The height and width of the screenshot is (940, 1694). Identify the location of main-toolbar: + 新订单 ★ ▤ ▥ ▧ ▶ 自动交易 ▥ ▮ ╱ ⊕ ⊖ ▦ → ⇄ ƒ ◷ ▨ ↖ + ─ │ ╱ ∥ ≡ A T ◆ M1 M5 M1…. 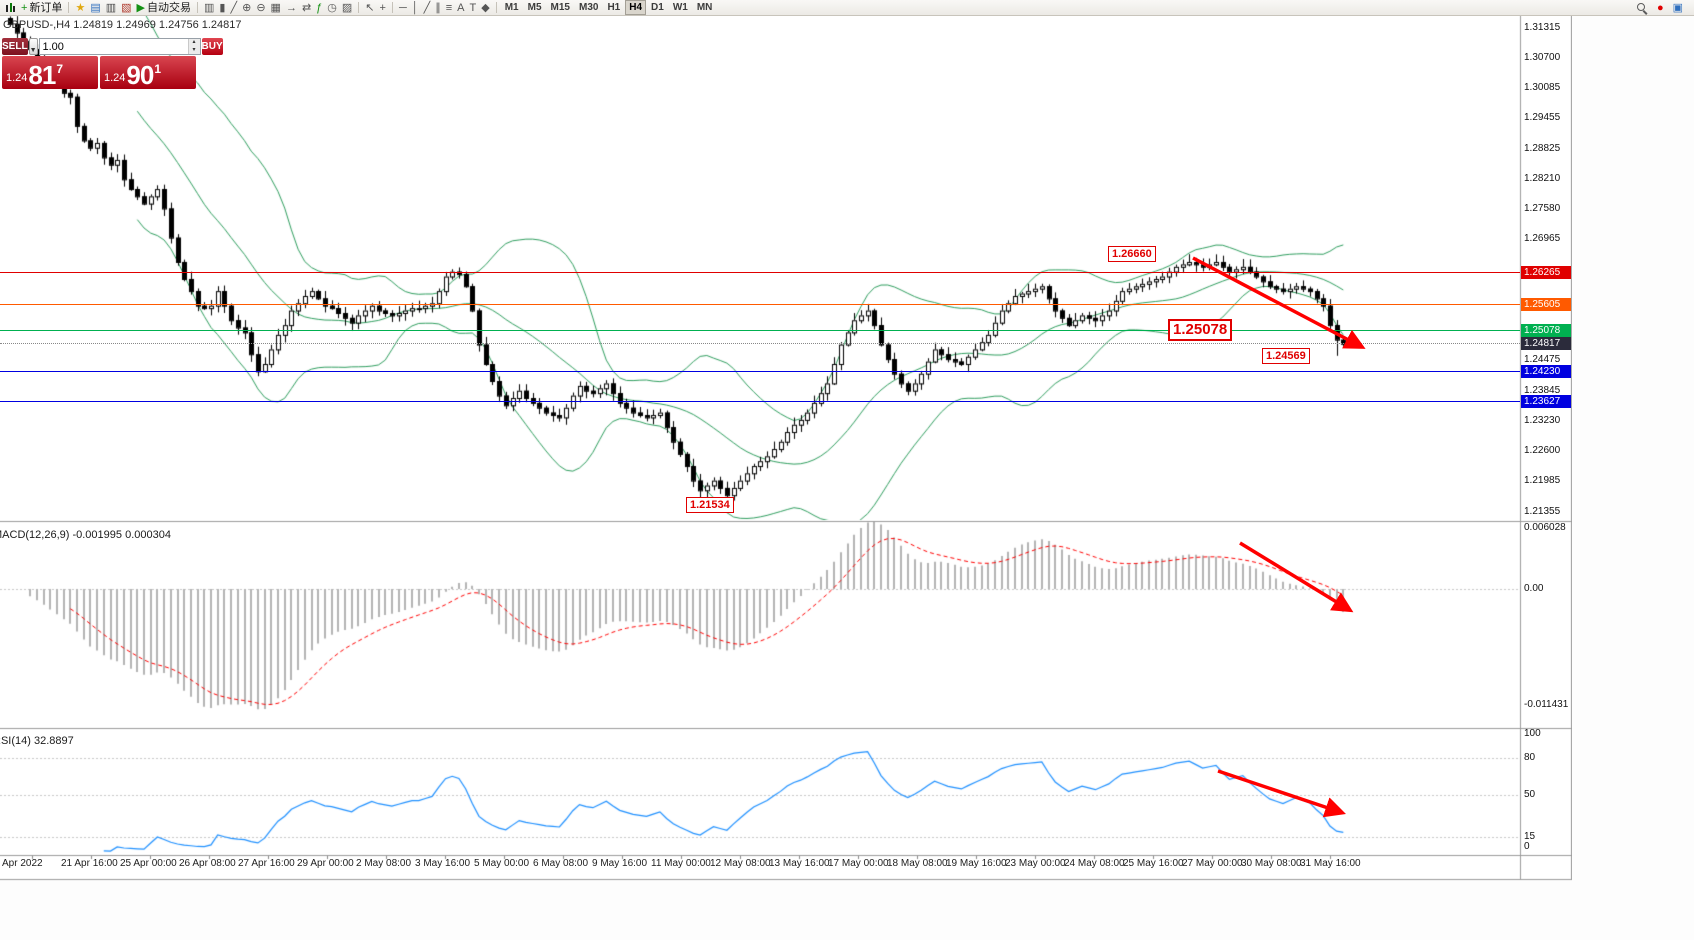
(847, 8).